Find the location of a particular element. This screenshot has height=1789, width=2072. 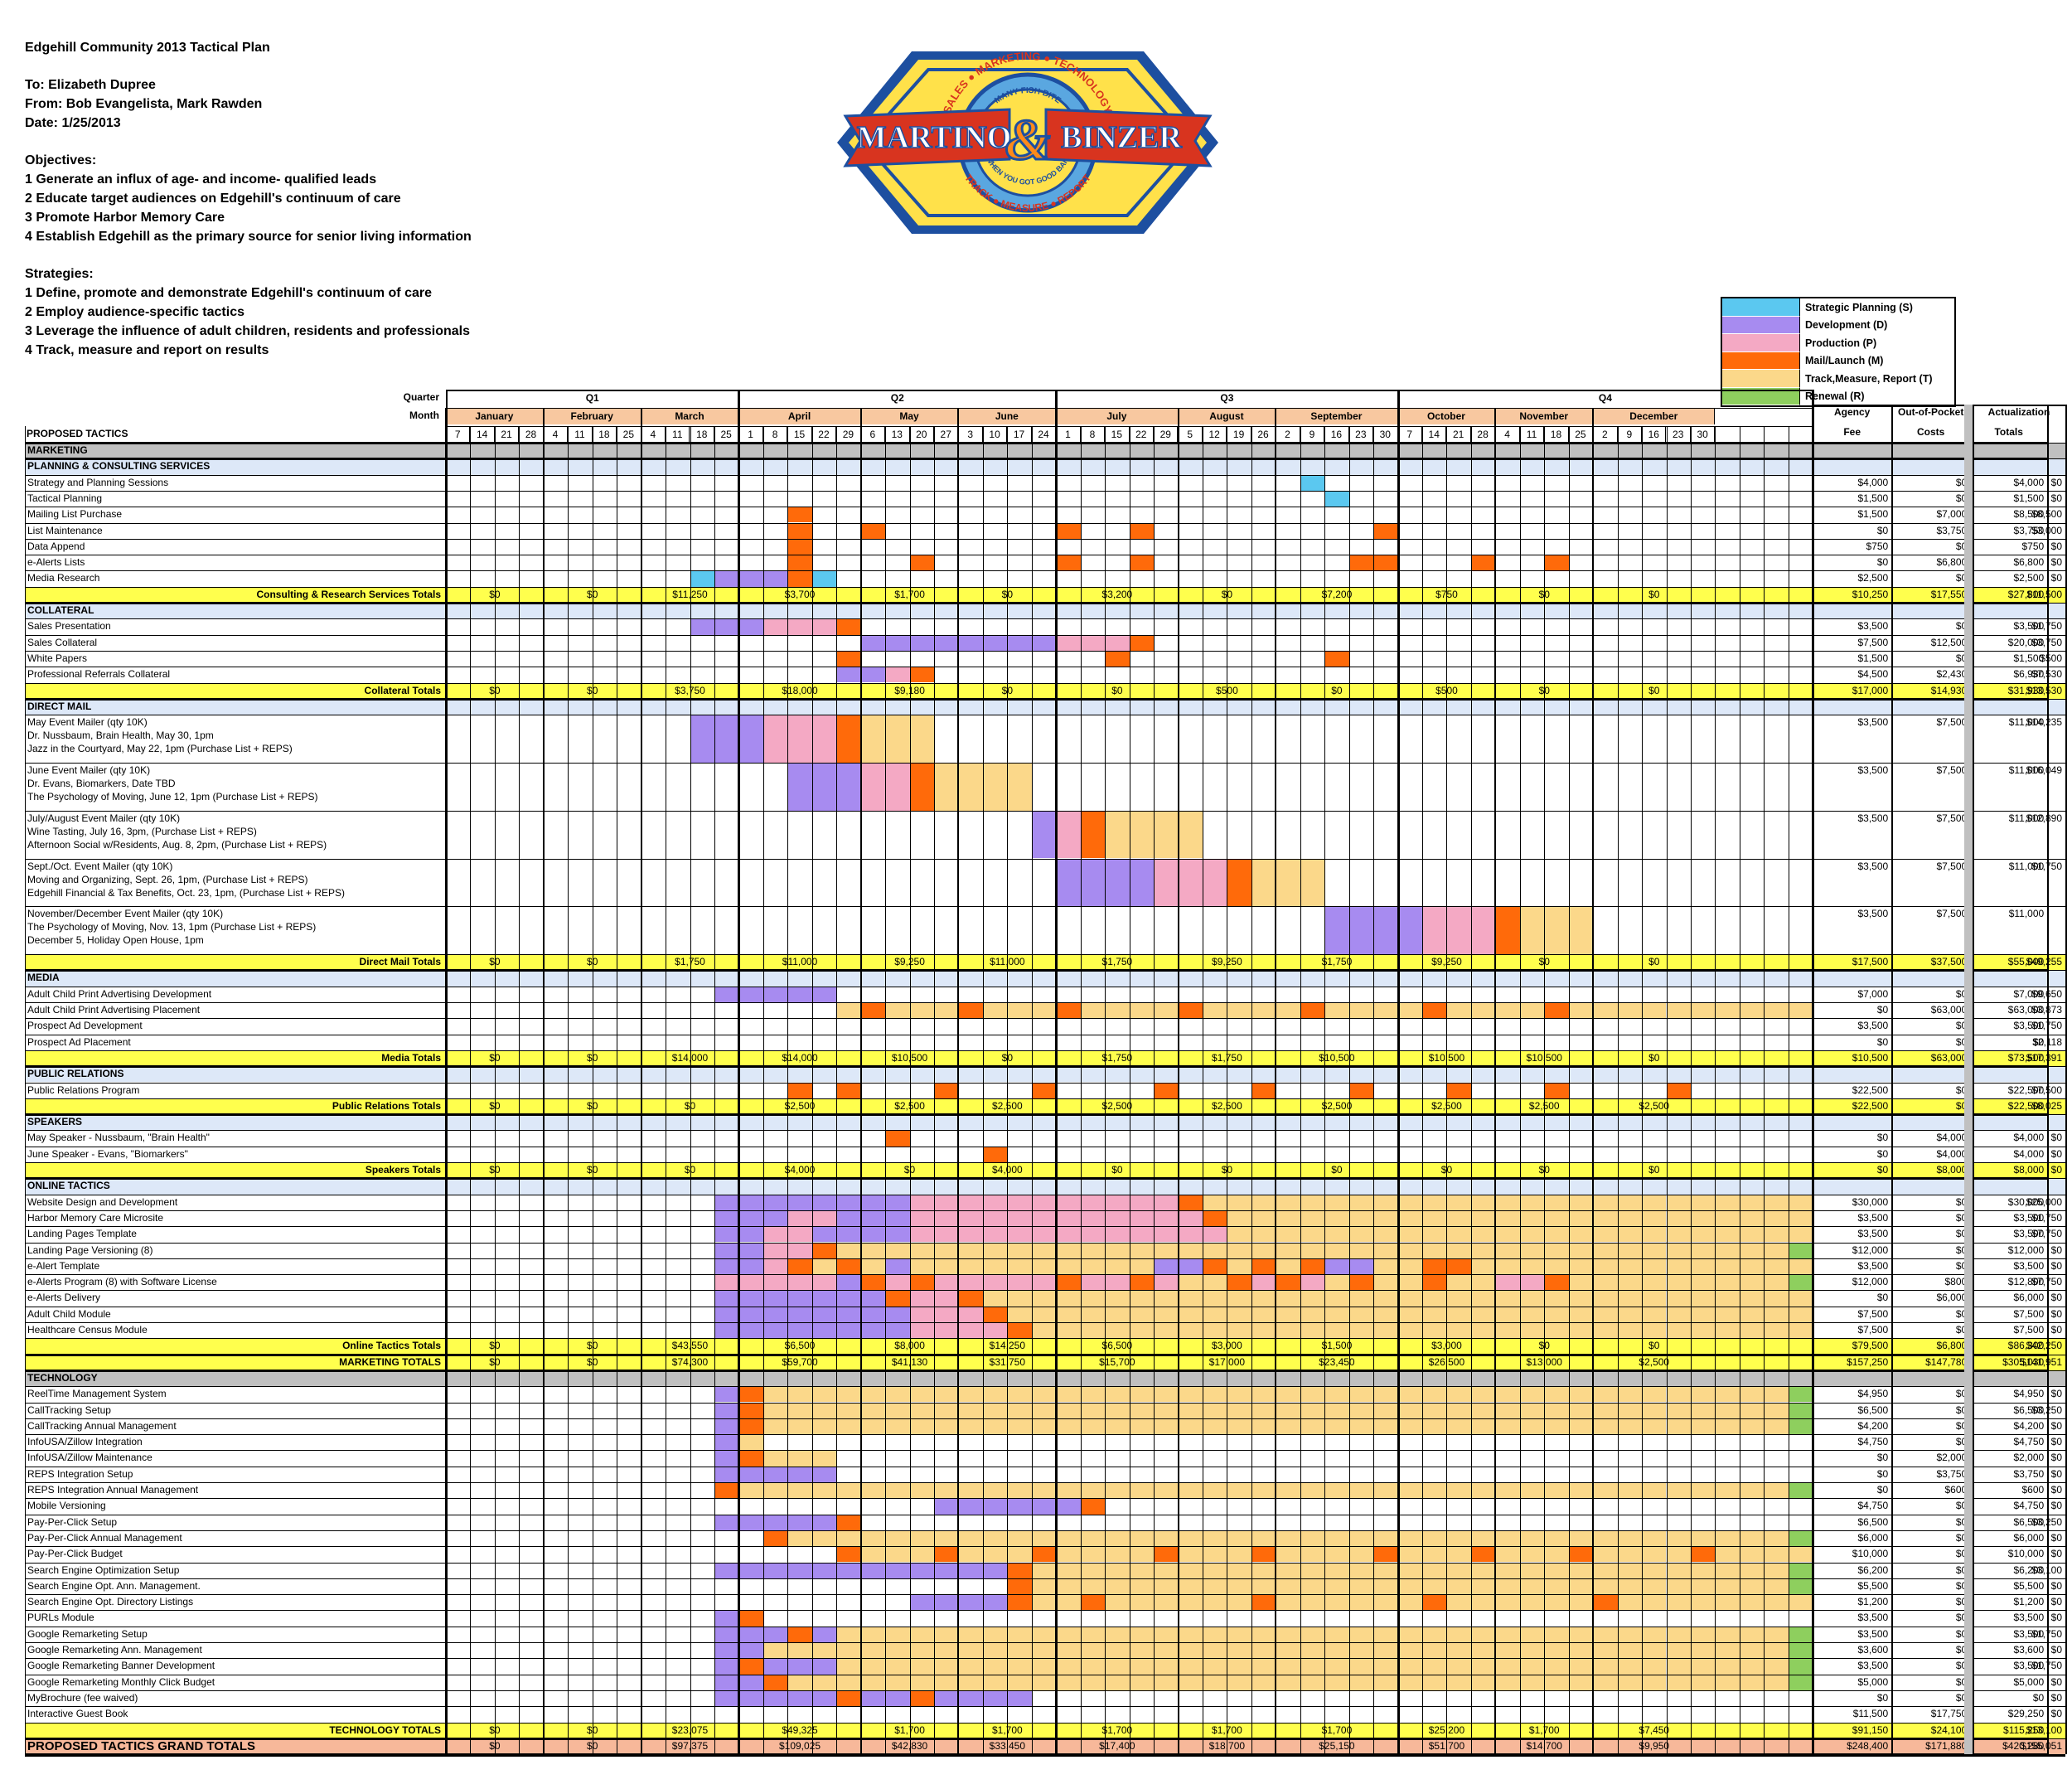

total-cost: $4,000 is located at coordinates (2029, 1153).